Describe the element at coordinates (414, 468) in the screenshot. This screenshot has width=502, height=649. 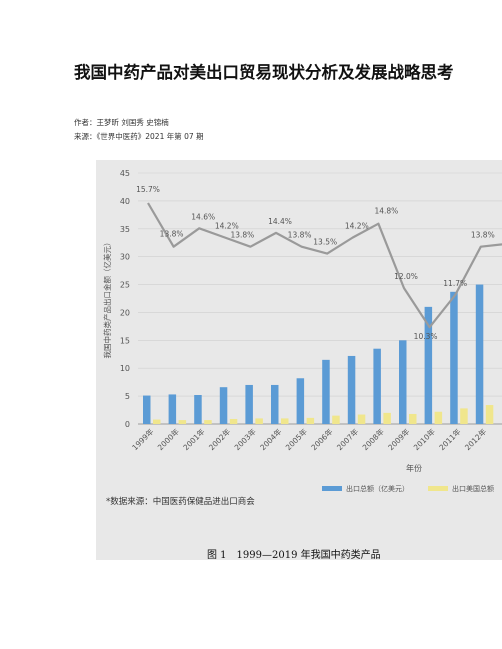
I see `x-axis-title: 年份` at that location.